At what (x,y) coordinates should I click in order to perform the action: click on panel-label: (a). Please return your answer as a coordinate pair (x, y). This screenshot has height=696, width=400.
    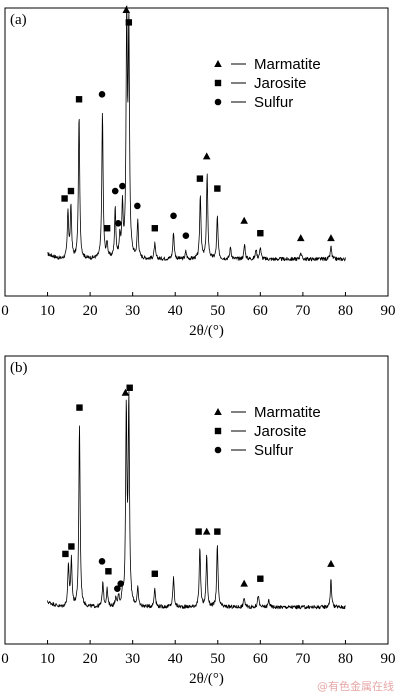
    Looking at the image, I should click on (18, 20).